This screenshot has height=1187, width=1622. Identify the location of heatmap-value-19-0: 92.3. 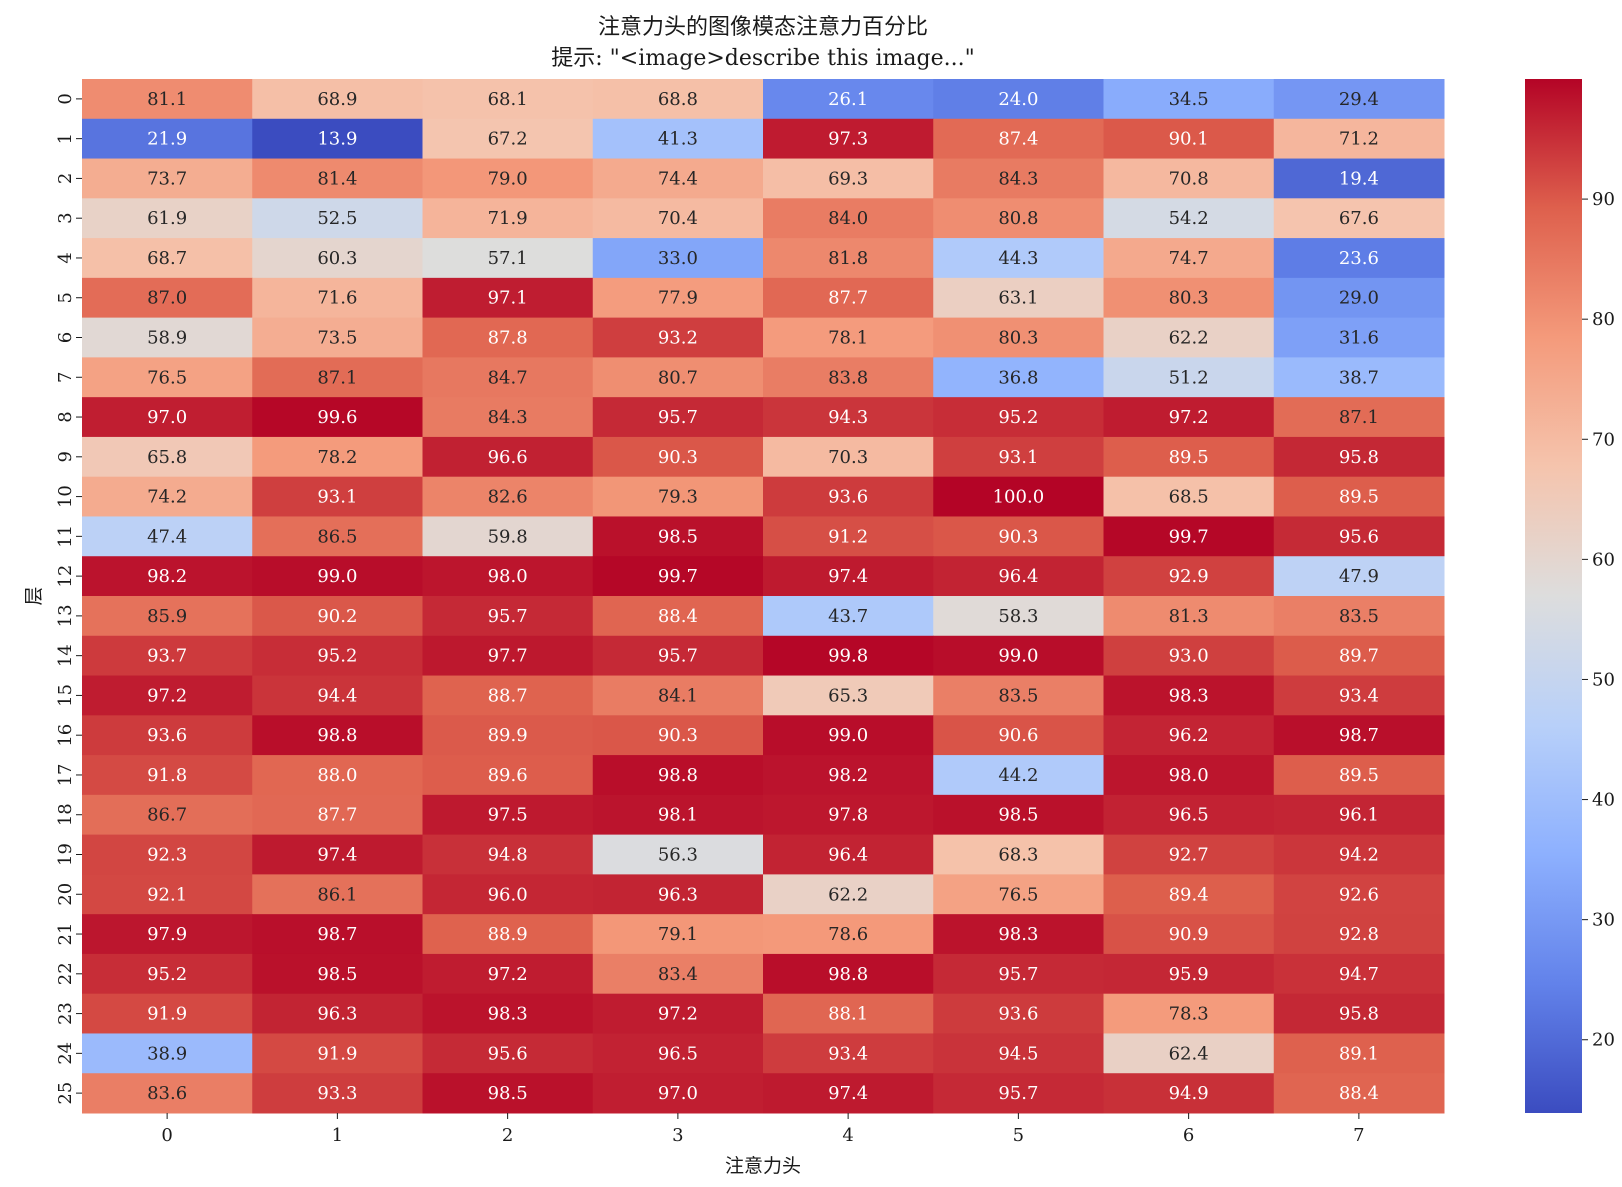
(167, 855).